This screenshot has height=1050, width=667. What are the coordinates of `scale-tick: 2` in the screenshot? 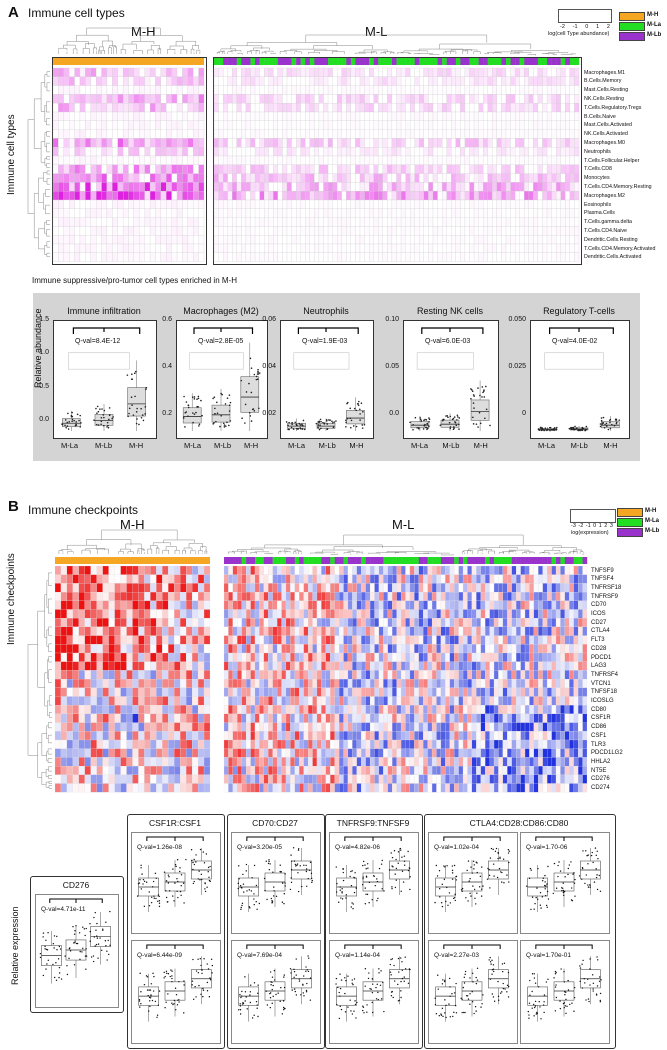 It's located at (608, 27).